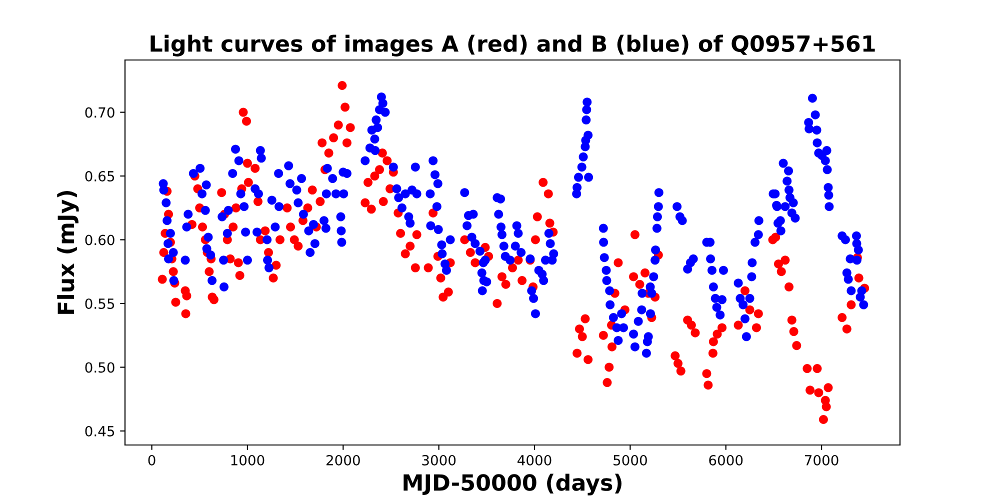  Describe the element at coordinates (99, 303) in the screenshot. I see `y-tick-label: 0.55` at that location.